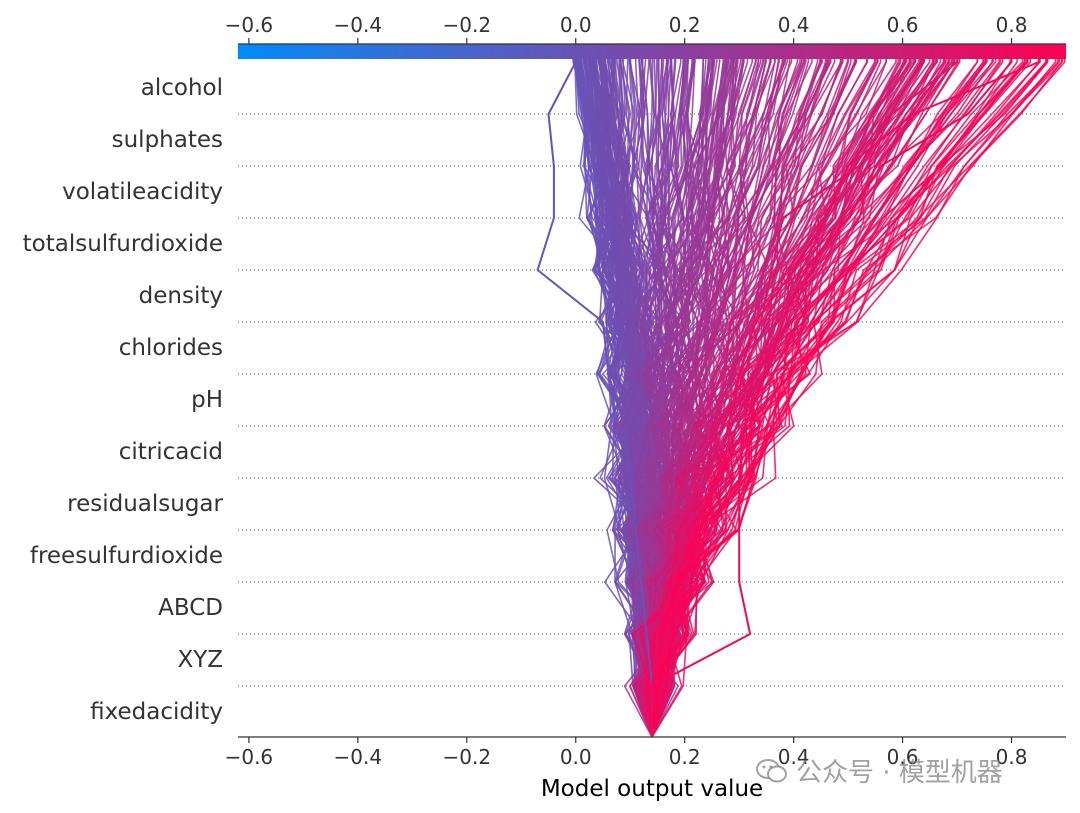 Image resolution: width=1080 pixels, height=813 pixels. Describe the element at coordinates (652, 51) in the screenshot. I see `colorbar` at that location.